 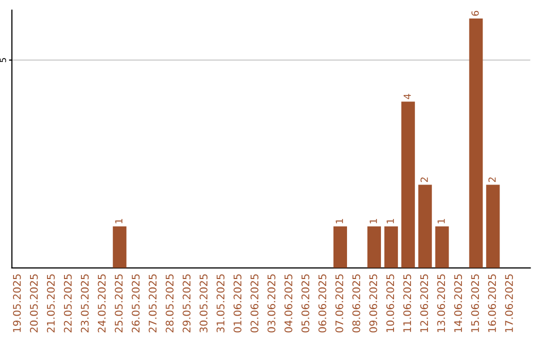 I want to click on x-tick-label: 21.05.2025, so click(x=50, y=303).